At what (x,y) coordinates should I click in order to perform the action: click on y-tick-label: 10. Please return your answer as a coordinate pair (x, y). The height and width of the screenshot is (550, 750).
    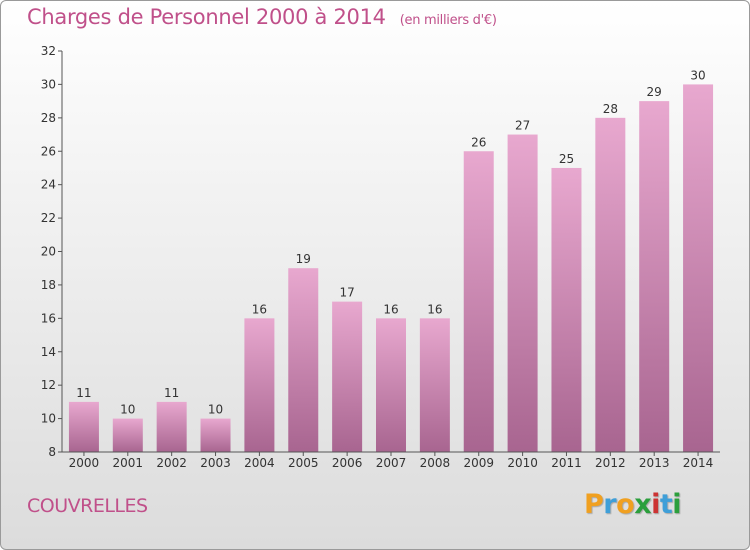
    Looking at the image, I should click on (48, 419).